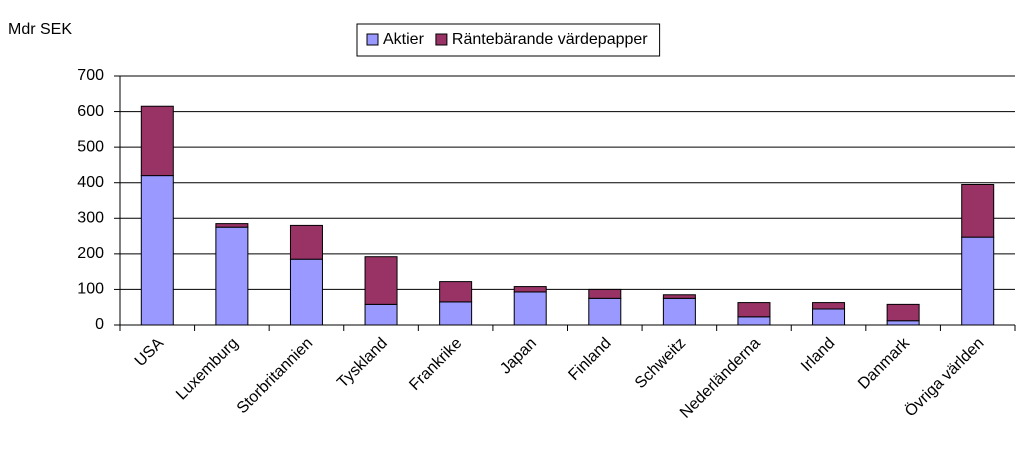 Image resolution: width=1025 pixels, height=450 pixels. I want to click on legend-label: Räntebärande värdepapper, so click(550, 39).